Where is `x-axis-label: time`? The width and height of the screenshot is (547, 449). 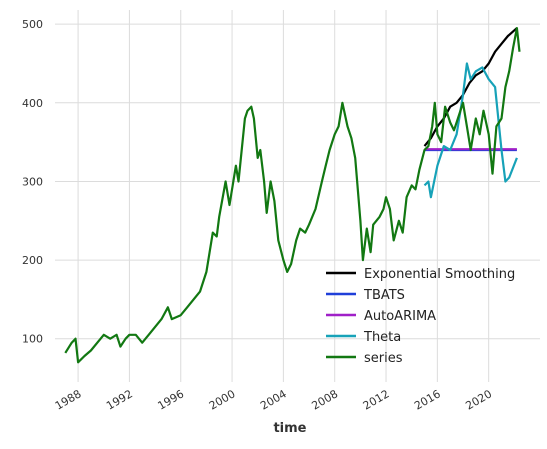 x-axis-label: time is located at coordinates (289, 428).